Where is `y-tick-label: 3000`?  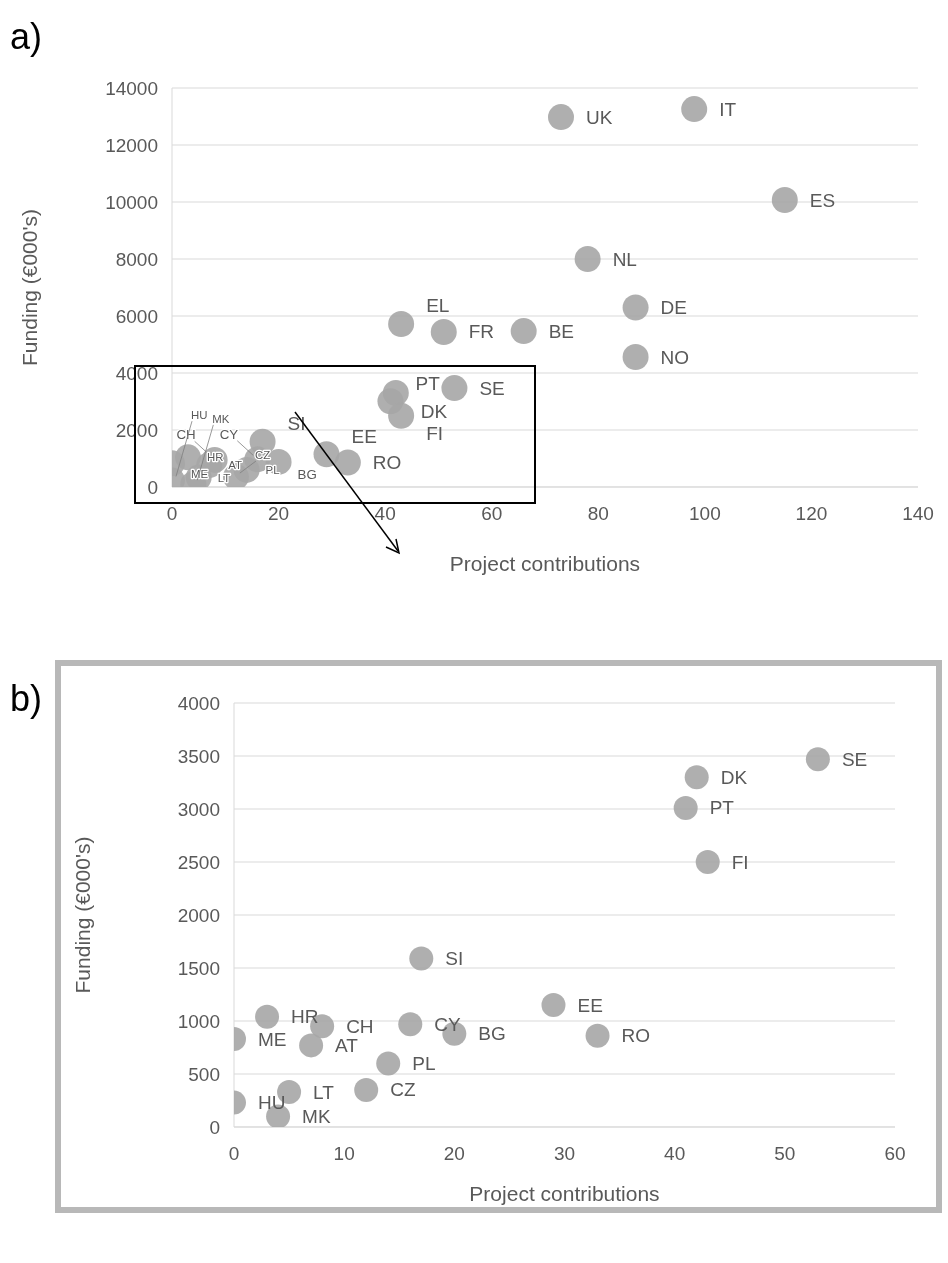
y-tick-label: 3000 is located at coordinates (198, 809).